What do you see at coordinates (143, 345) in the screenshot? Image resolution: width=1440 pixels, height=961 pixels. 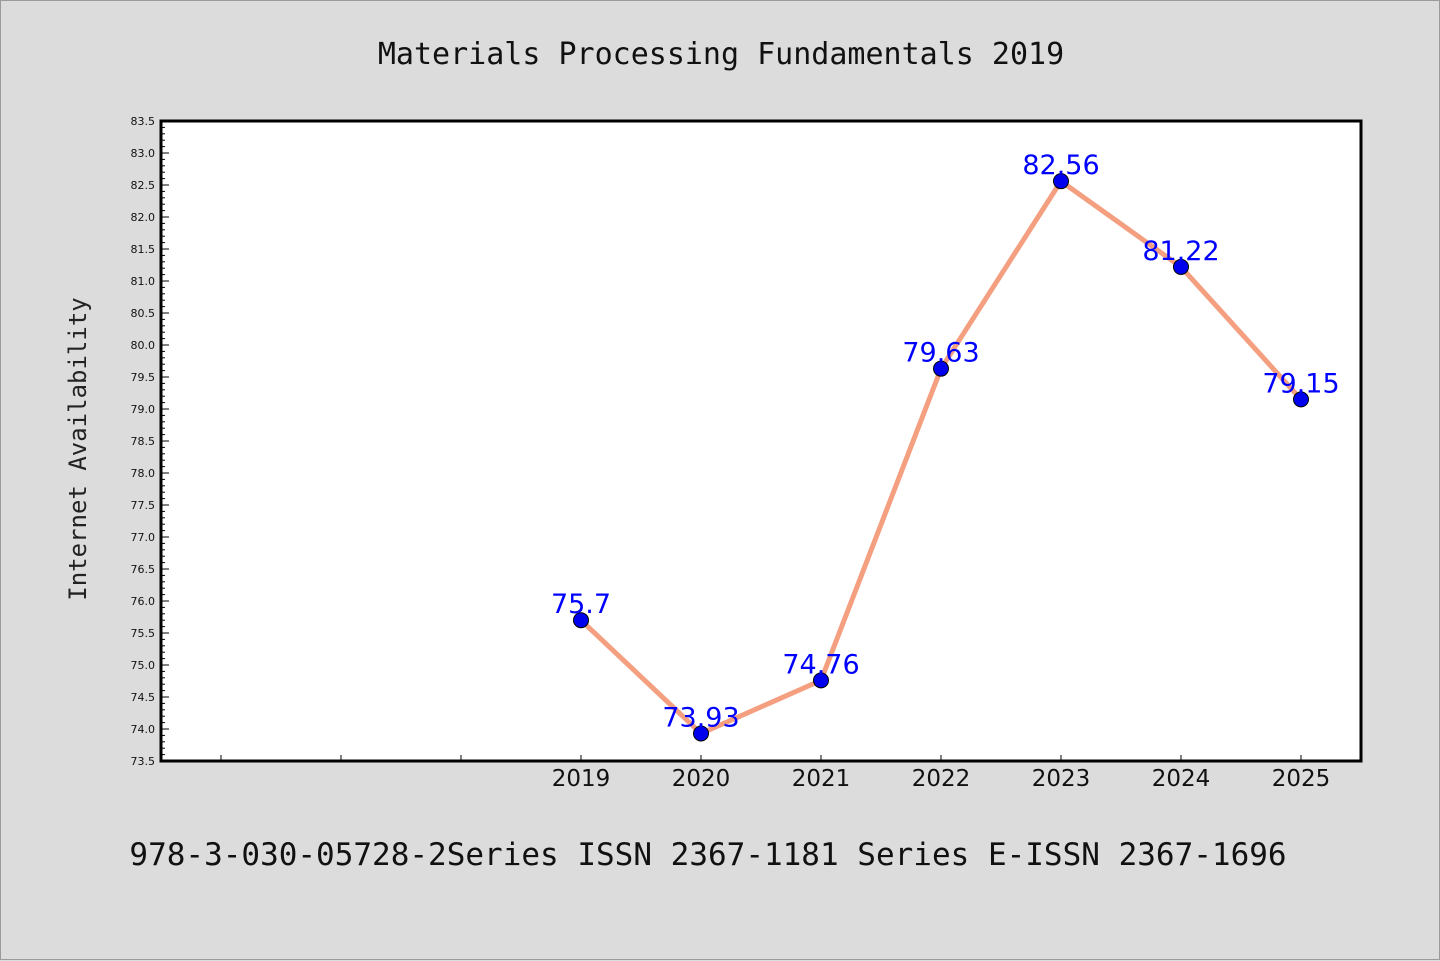 I see `y-tick-label: 80.0` at bounding box center [143, 345].